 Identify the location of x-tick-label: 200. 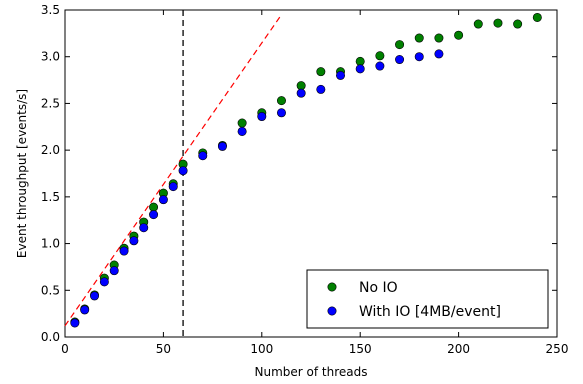
(458, 349).